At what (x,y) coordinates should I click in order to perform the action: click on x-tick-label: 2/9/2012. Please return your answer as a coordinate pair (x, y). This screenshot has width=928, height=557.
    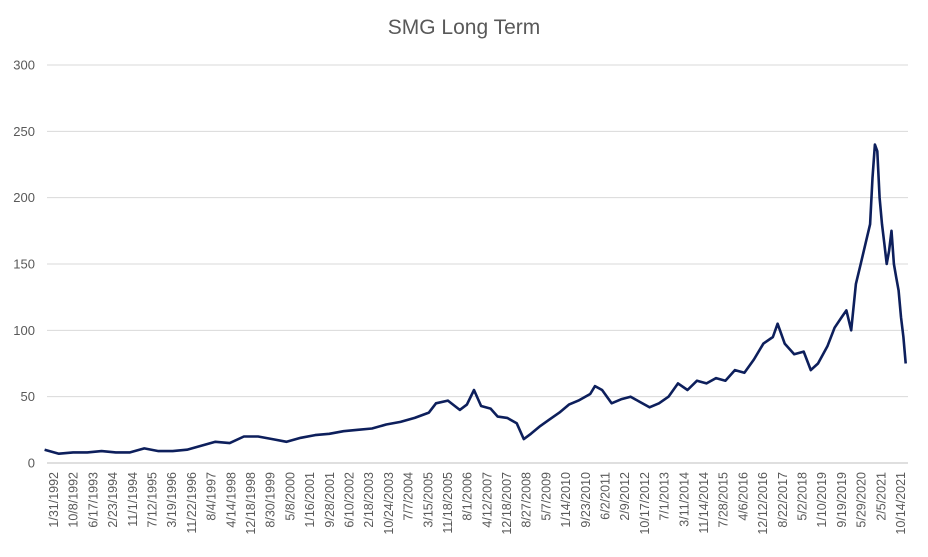
    Looking at the image, I should click on (625, 496).